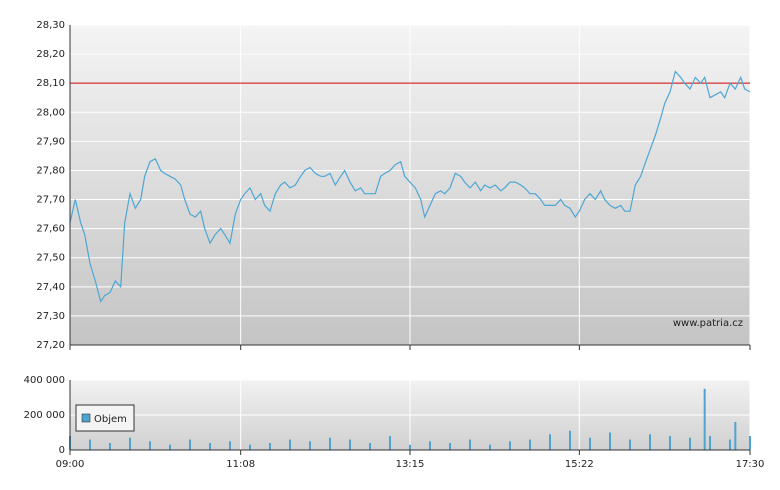  I want to click on y-tick-label: 28,10, so click(50, 83).